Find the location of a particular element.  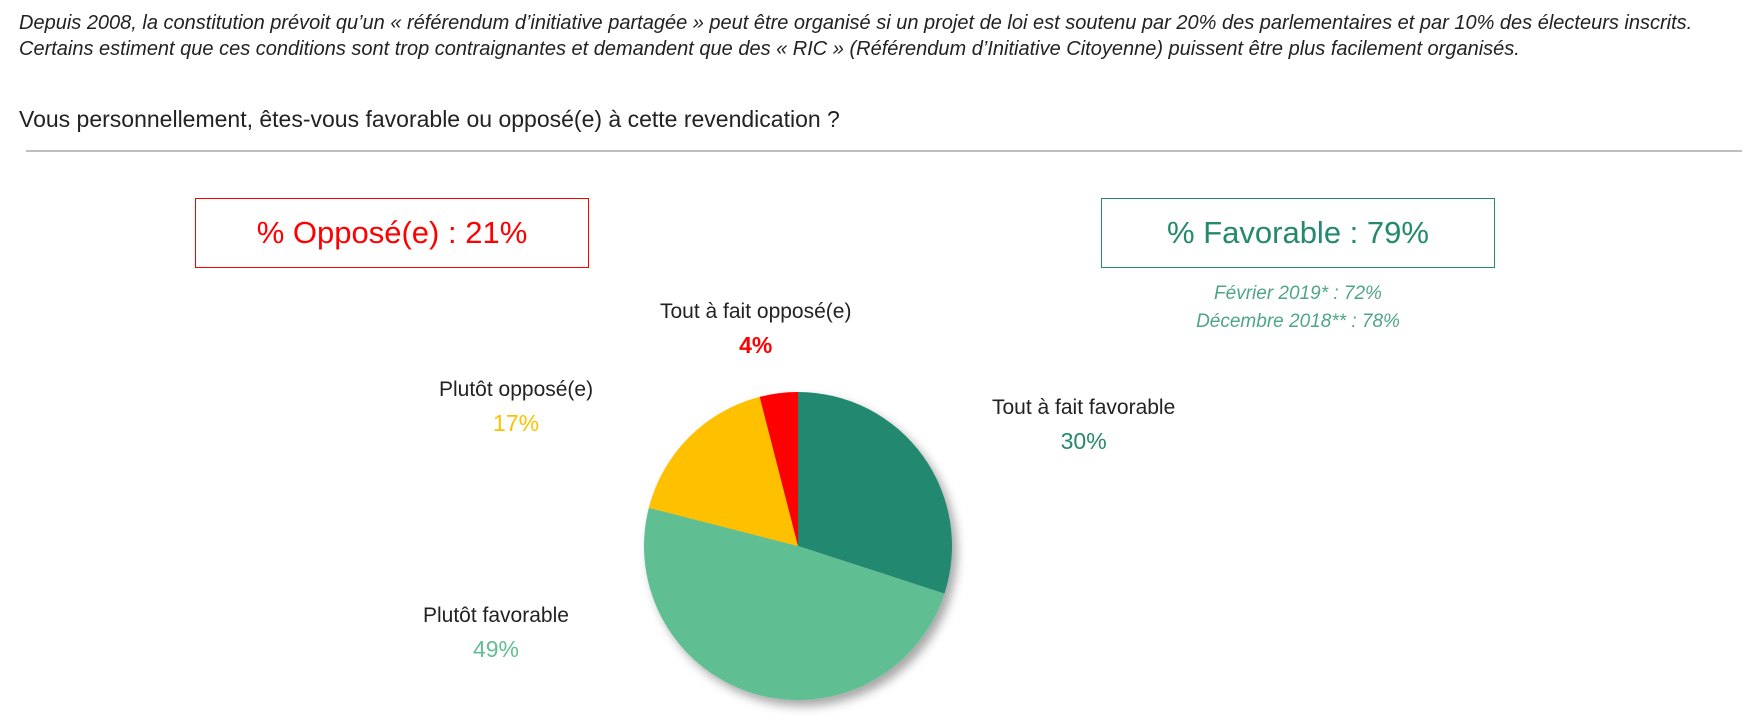

label-tout-a-fait-oppose-pct: 4% is located at coordinates (756, 345).